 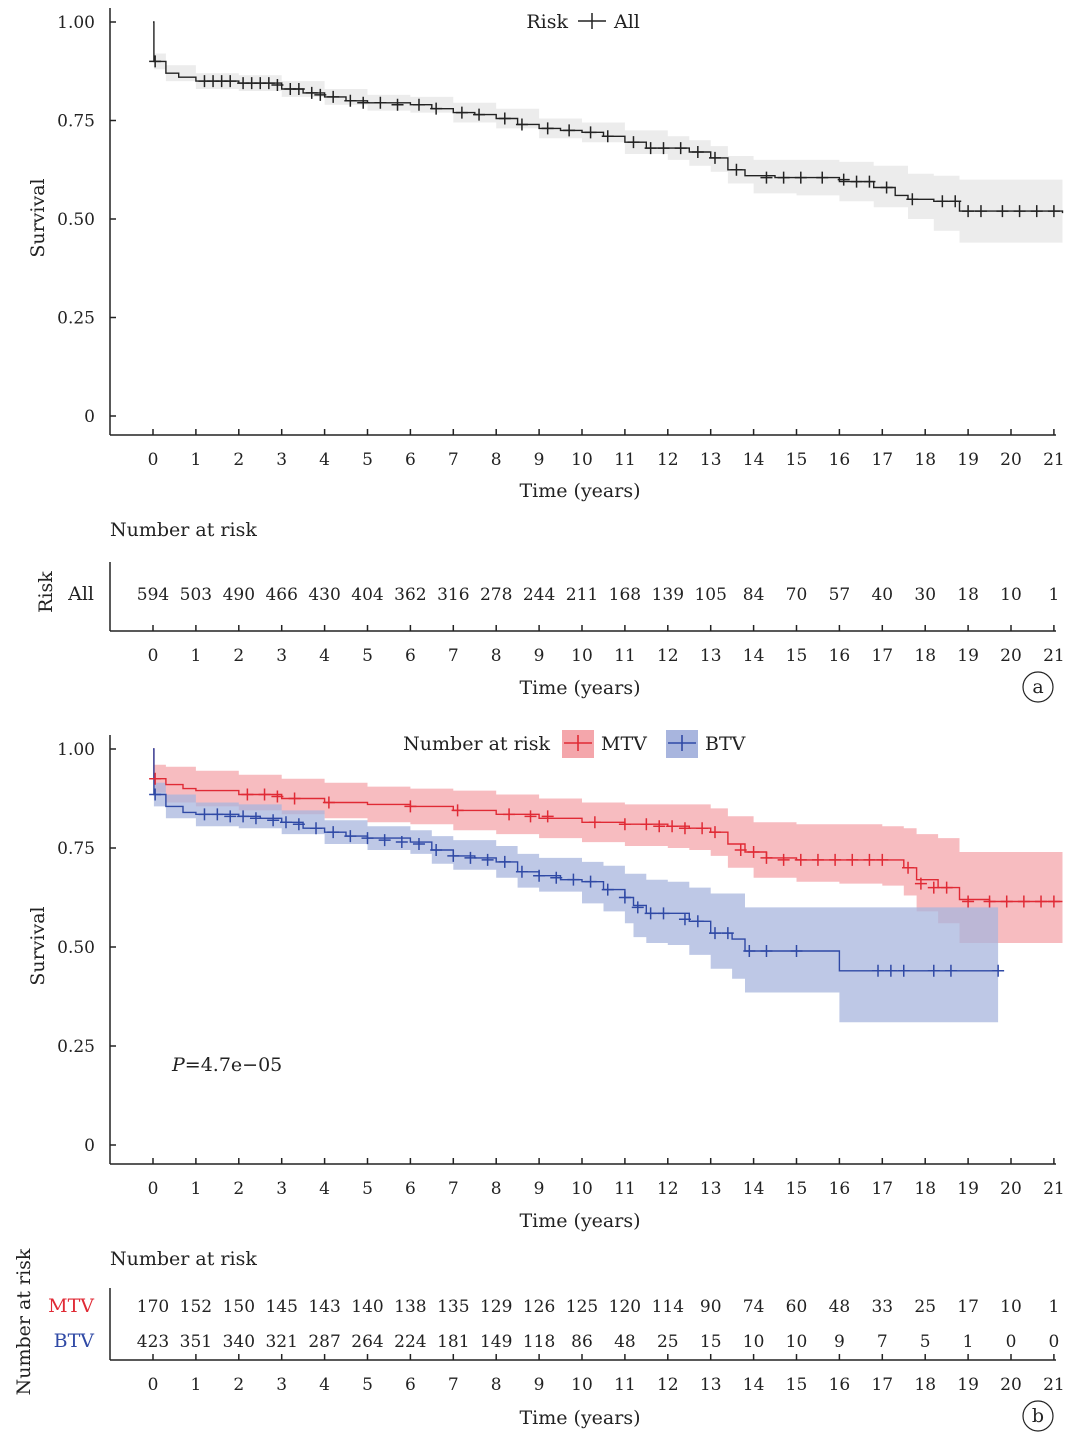 I want to click on panel-label-b: b, so click(x=1038, y=1416).